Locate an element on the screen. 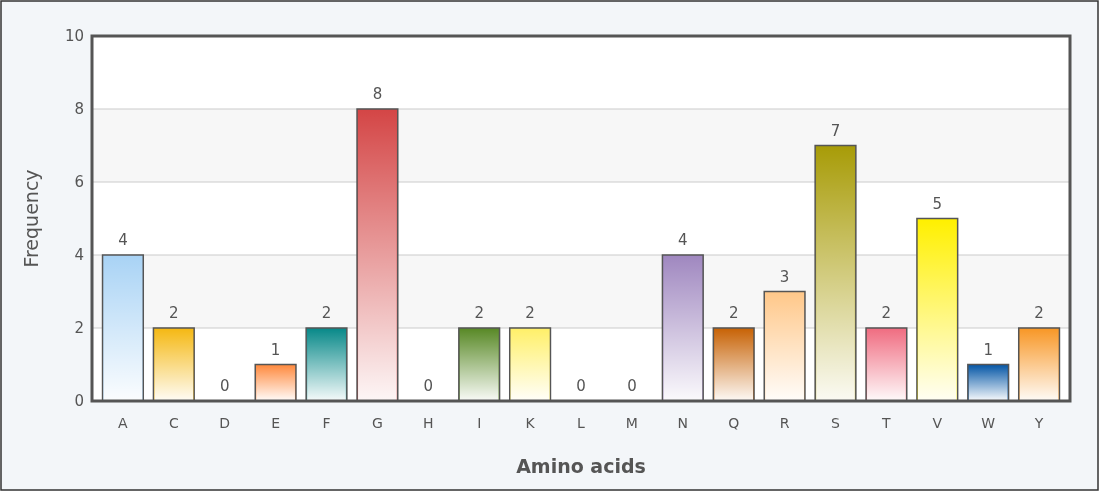 This screenshot has width=1099, height=491. y-tick-label: 2 is located at coordinates (79, 328).